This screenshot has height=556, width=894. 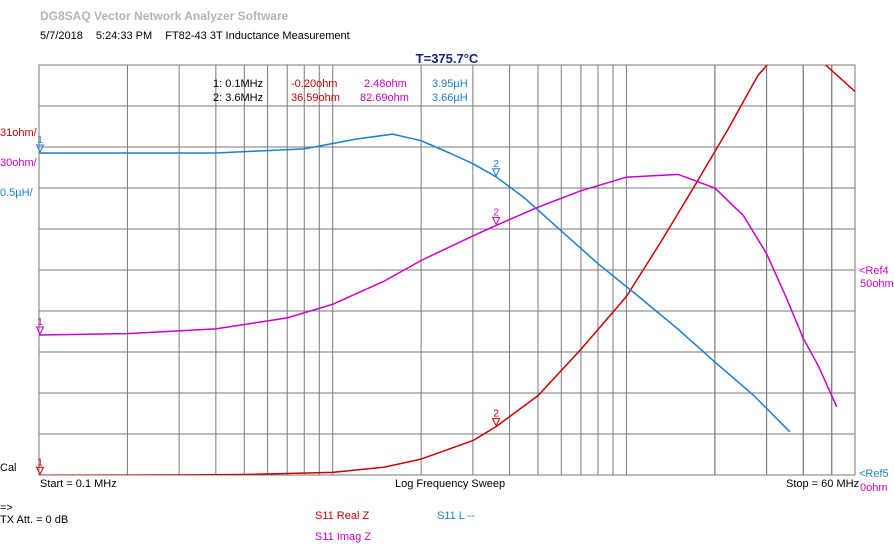 What do you see at coordinates (874, 271) in the screenshot?
I see `ref4-arrow: <Ref4` at bounding box center [874, 271].